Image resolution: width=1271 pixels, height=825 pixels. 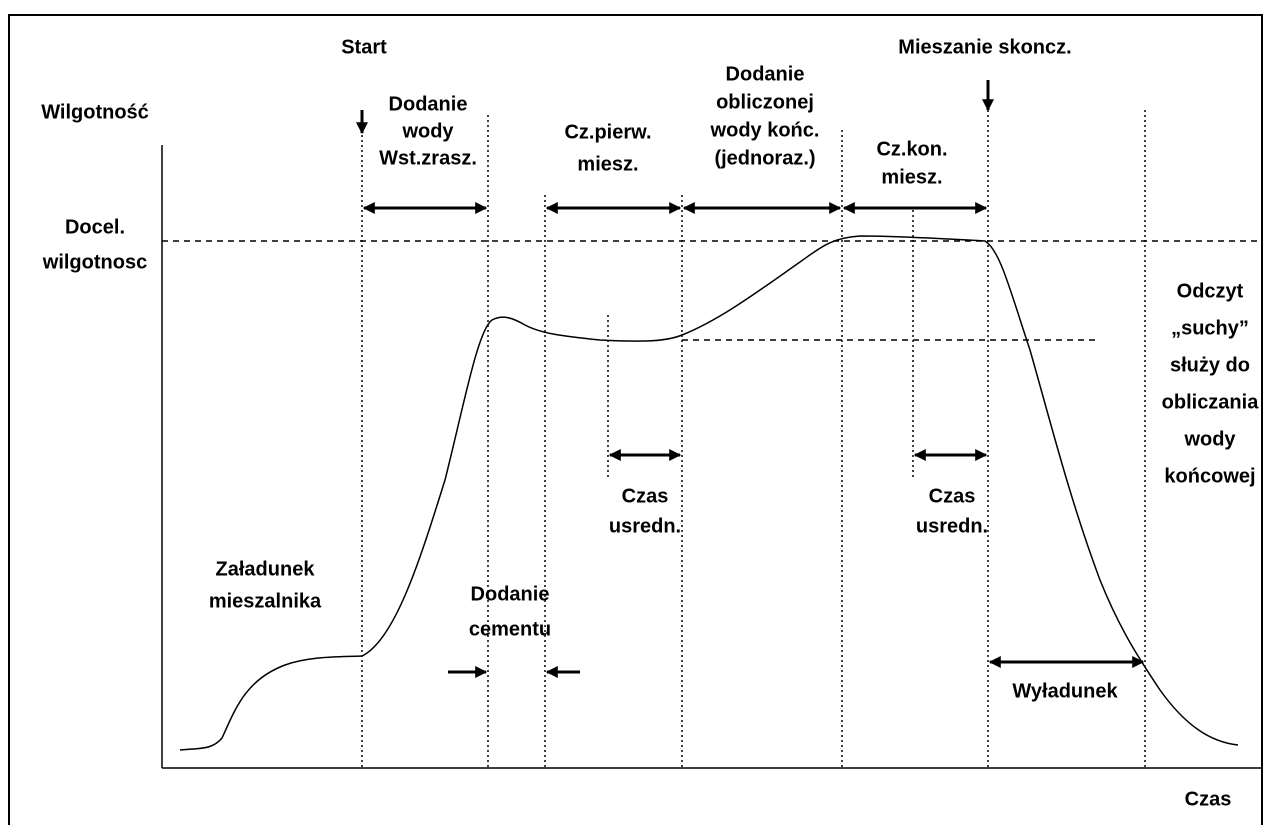 What do you see at coordinates (765, 102) in the screenshot?
I see `phase-label: obliczonej` at bounding box center [765, 102].